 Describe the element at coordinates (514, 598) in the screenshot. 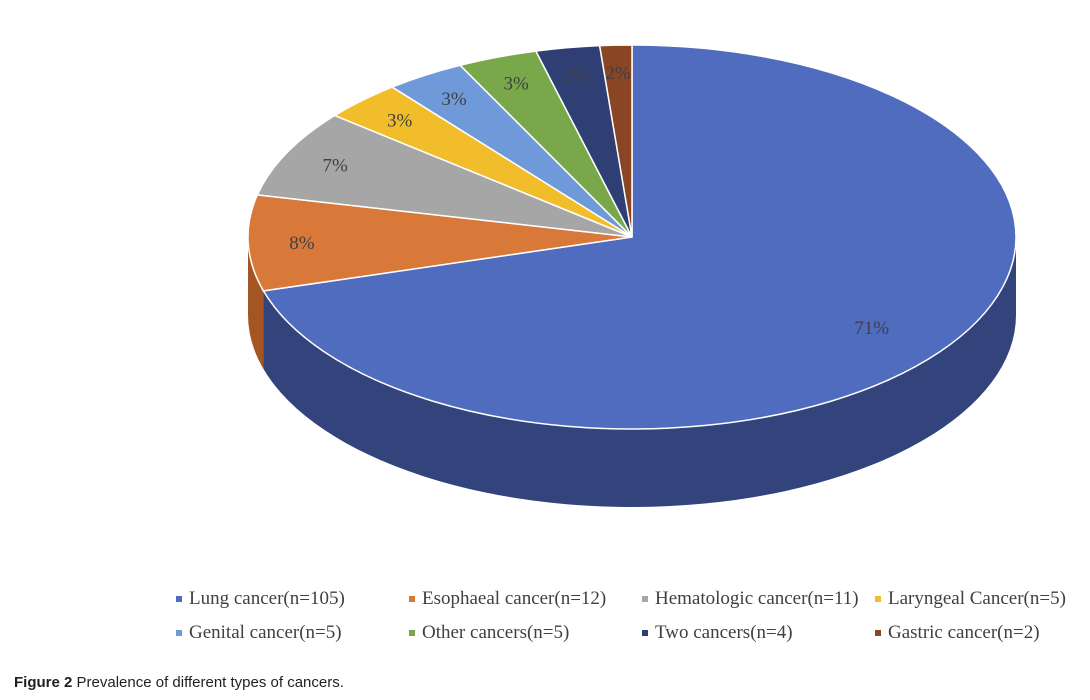

I see `legend-label: Esophaeal cancer(n=12)` at that location.